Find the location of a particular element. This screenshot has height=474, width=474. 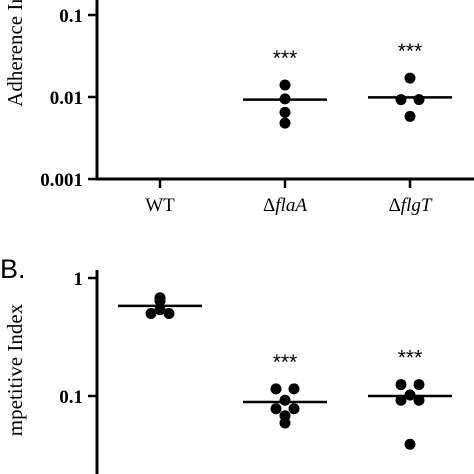

x-tick-label: ΔflgT is located at coordinates (411, 205).